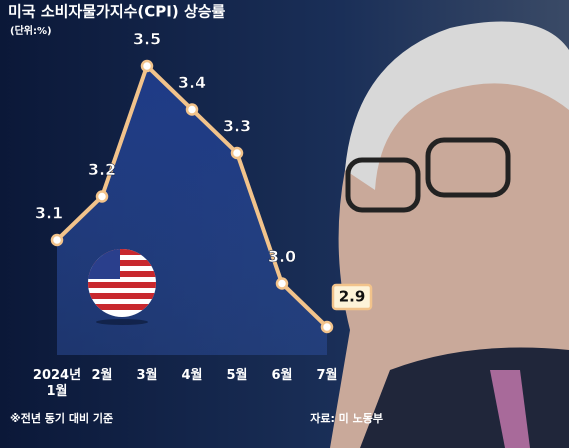 The height and width of the screenshot is (448, 569). Describe the element at coordinates (49, 213) in the screenshot. I see `value-label: 3.1` at that location.